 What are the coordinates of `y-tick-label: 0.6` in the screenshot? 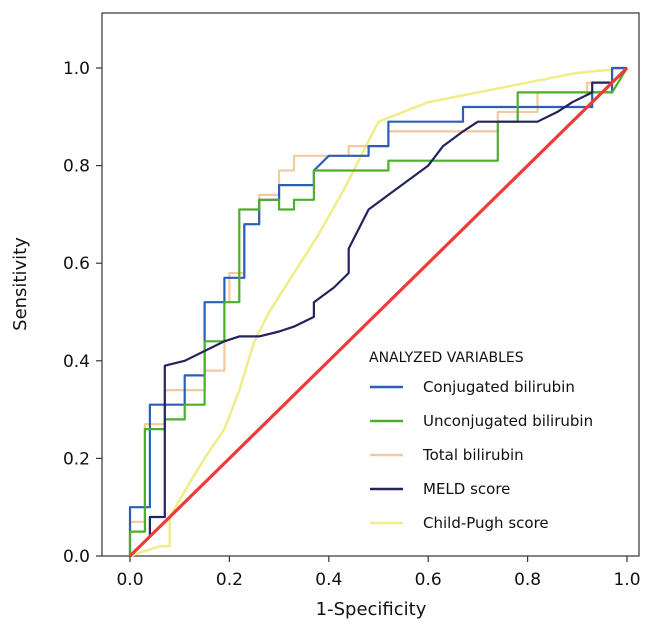 It's located at (76, 264).